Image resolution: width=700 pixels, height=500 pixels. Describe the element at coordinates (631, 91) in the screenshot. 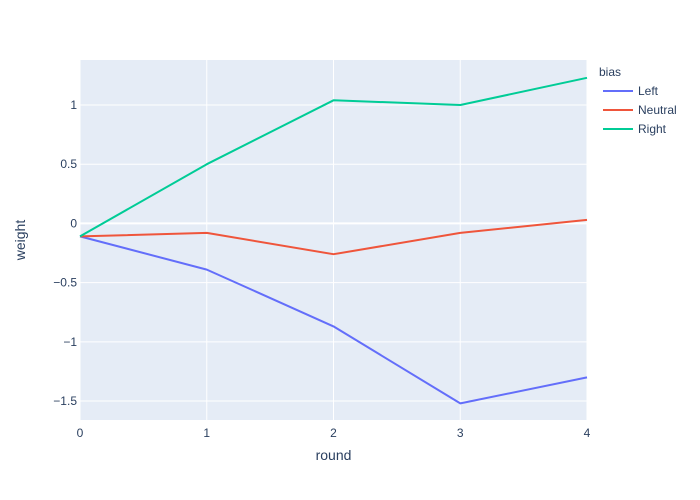

I see `legend-item-left: Left` at that location.